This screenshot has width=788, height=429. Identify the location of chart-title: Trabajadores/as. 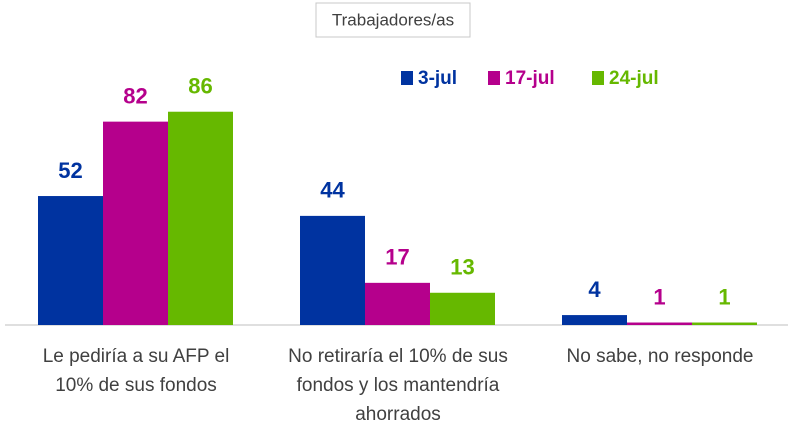
(393, 19).